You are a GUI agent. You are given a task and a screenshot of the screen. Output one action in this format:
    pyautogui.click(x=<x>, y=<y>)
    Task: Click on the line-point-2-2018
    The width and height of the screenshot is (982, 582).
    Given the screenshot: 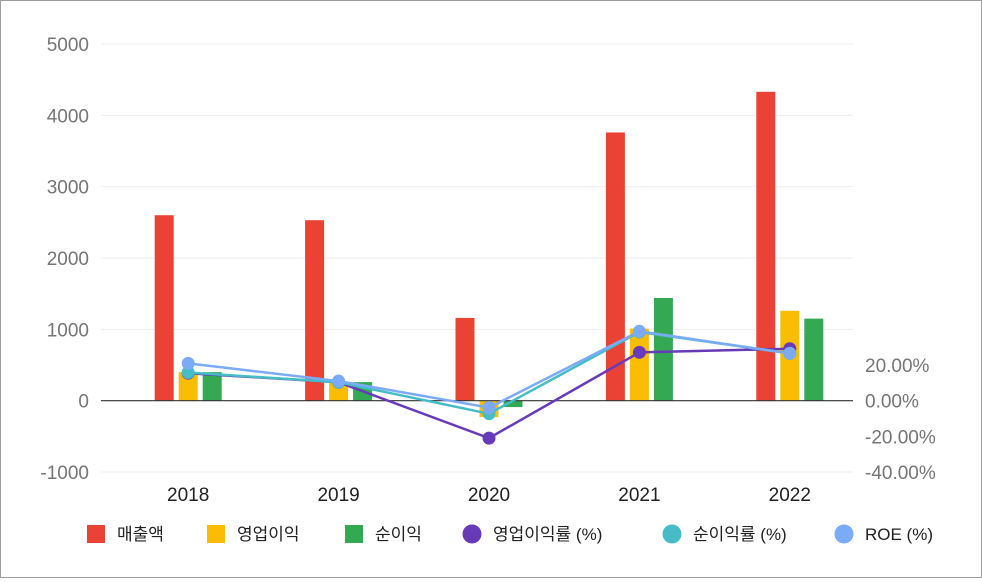 What is the action you would take?
    pyautogui.click(x=188, y=372)
    